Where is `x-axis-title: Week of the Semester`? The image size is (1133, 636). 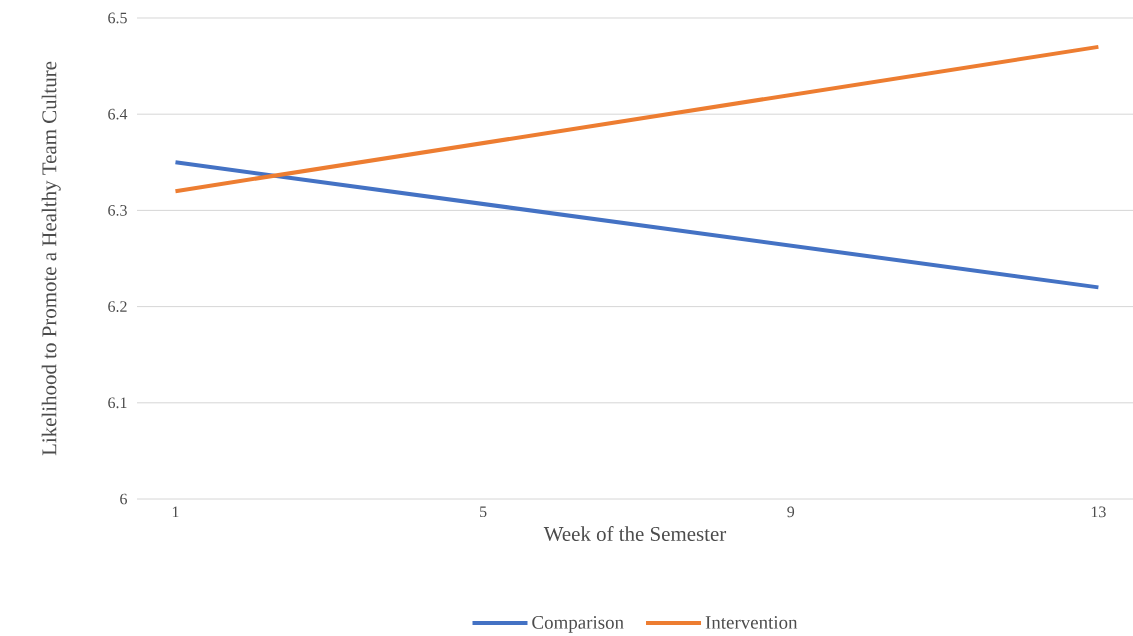
x-axis-title: Week of the Semester is located at coordinates (635, 534).